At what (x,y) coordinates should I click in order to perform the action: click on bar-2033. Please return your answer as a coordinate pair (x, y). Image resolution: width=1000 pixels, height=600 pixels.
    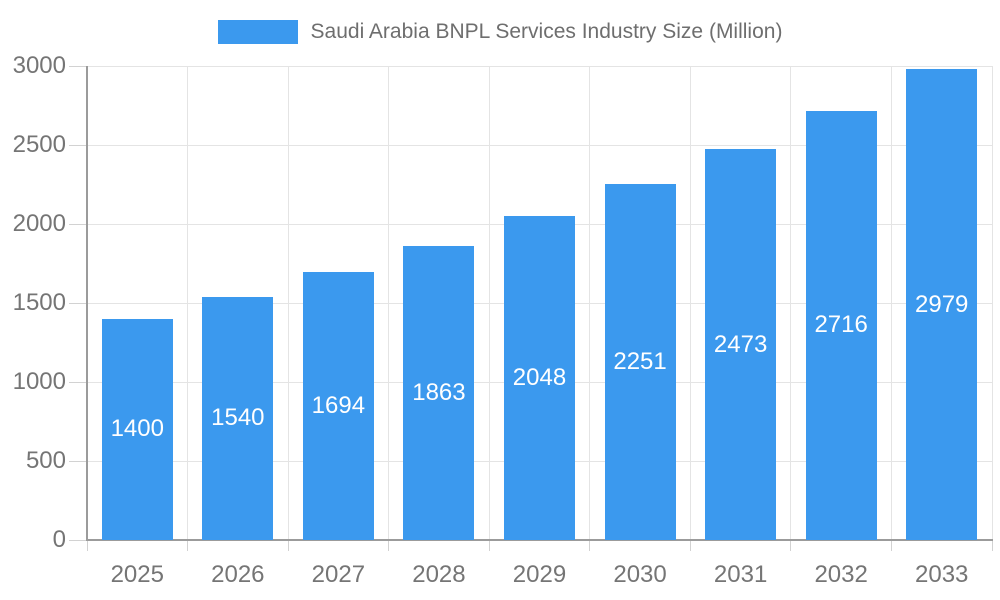
    Looking at the image, I should click on (942, 304).